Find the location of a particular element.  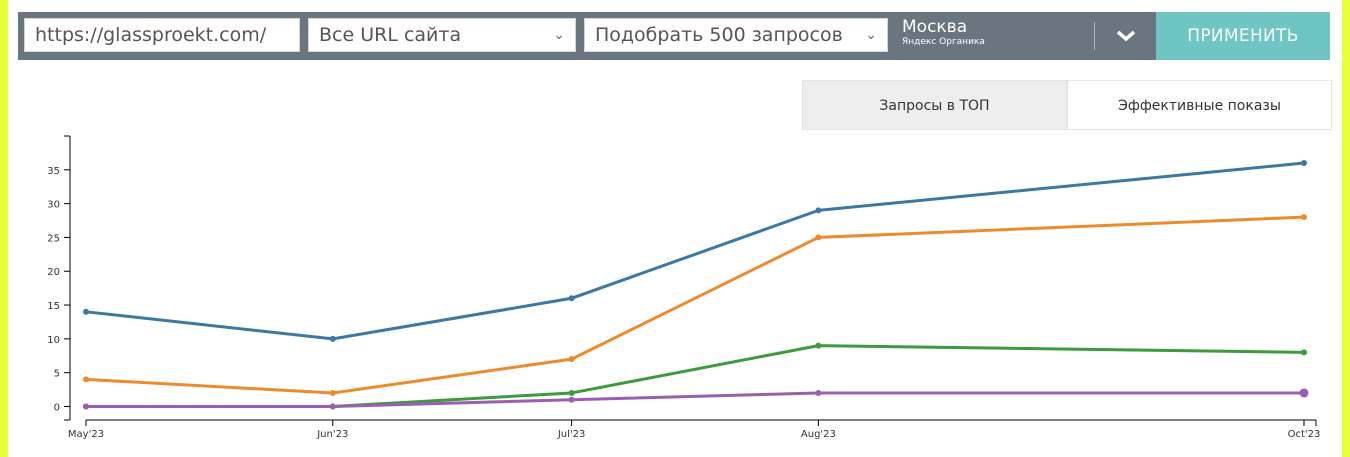

y-tick-label: 5 is located at coordinates (57, 374).